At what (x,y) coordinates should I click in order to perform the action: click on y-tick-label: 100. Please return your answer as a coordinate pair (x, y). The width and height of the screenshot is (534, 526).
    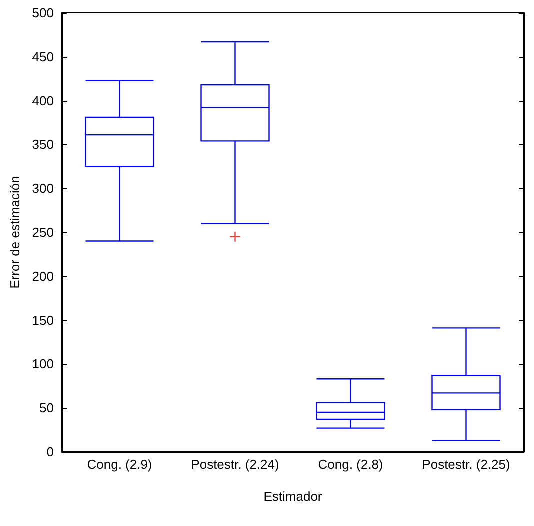
    Looking at the image, I should click on (43, 364).